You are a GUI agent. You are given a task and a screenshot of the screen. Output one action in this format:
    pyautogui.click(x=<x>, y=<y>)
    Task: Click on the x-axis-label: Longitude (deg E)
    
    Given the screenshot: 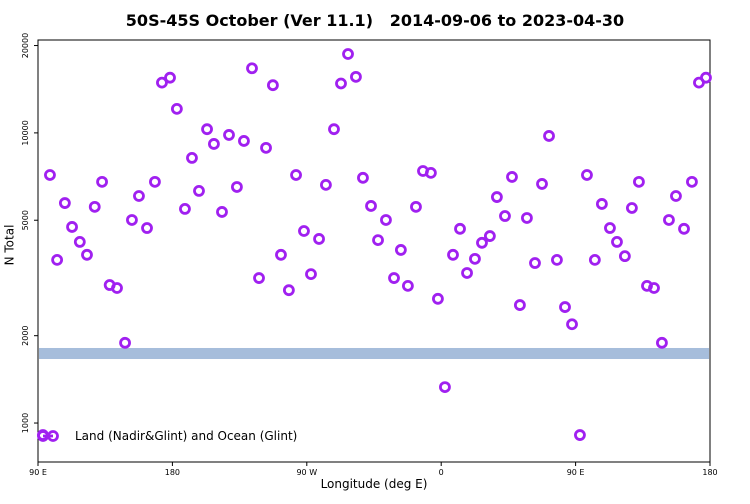 What is the action you would take?
    pyautogui.click(x=374, y=484)
    